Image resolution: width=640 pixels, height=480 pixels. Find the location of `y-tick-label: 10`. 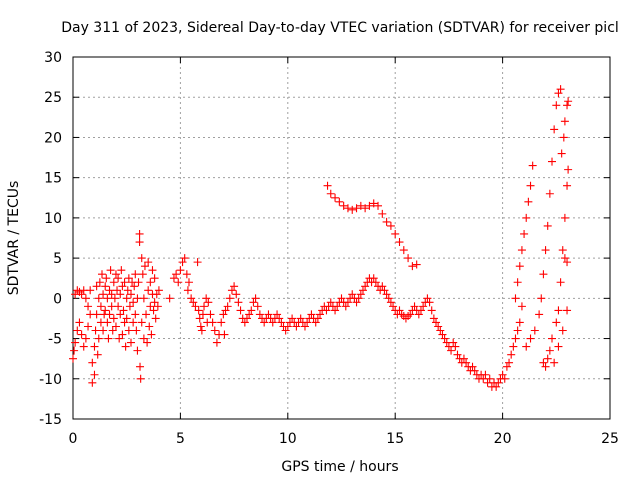

y-tick-label: 10 is located at coordinates (53, 219).